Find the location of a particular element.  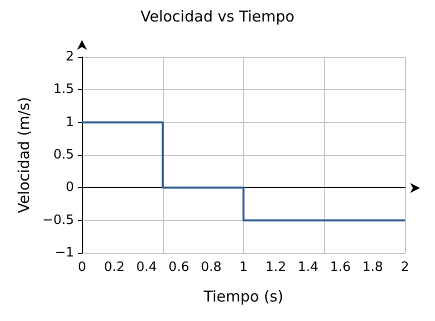

x-tick-label: 0.2 is located at coordinates (114, 267).